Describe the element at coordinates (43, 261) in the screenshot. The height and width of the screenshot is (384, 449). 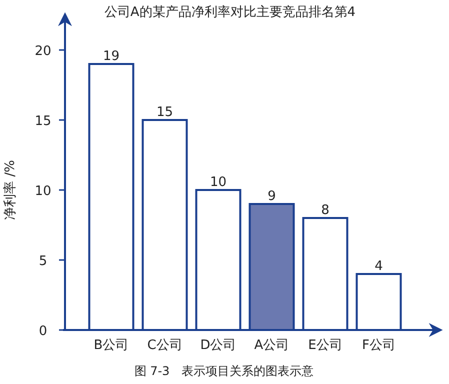
I see `y-tick-label: 5` at that location.